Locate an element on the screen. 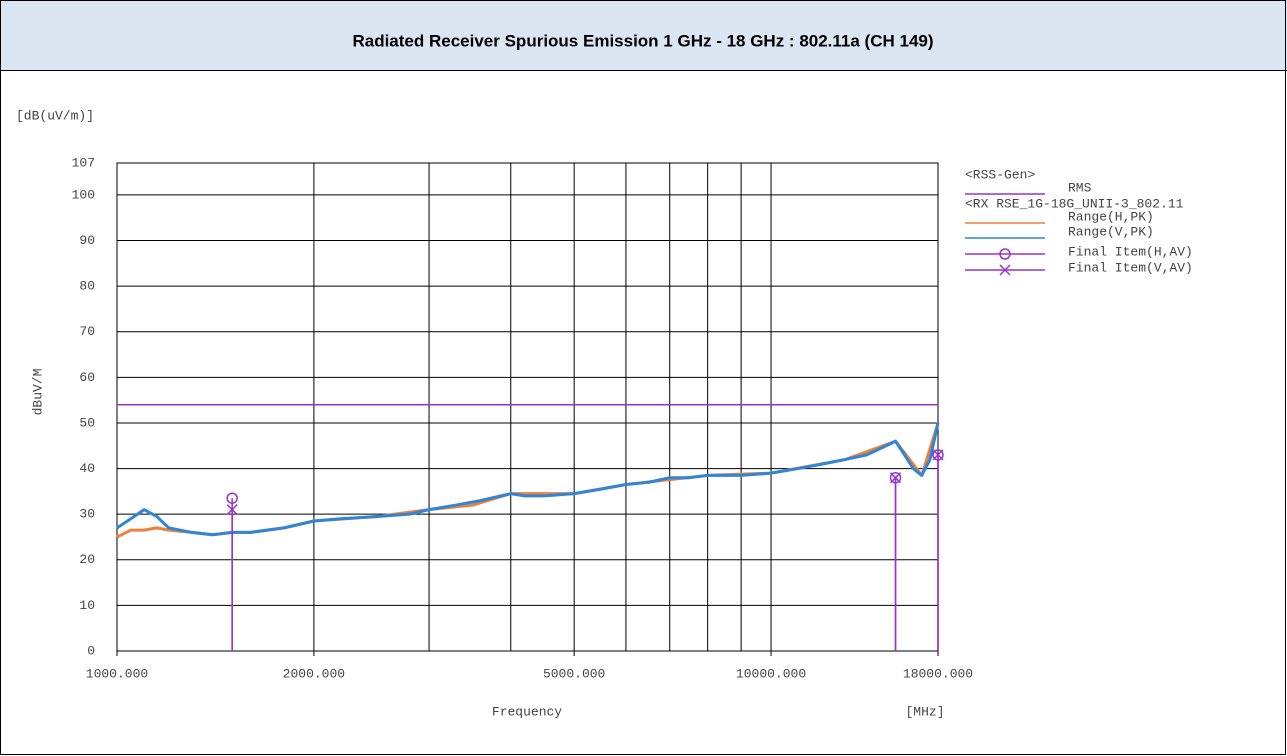 The image size is (1287, 756). y-tick-label: 107 is located at coordinates (83, 162).